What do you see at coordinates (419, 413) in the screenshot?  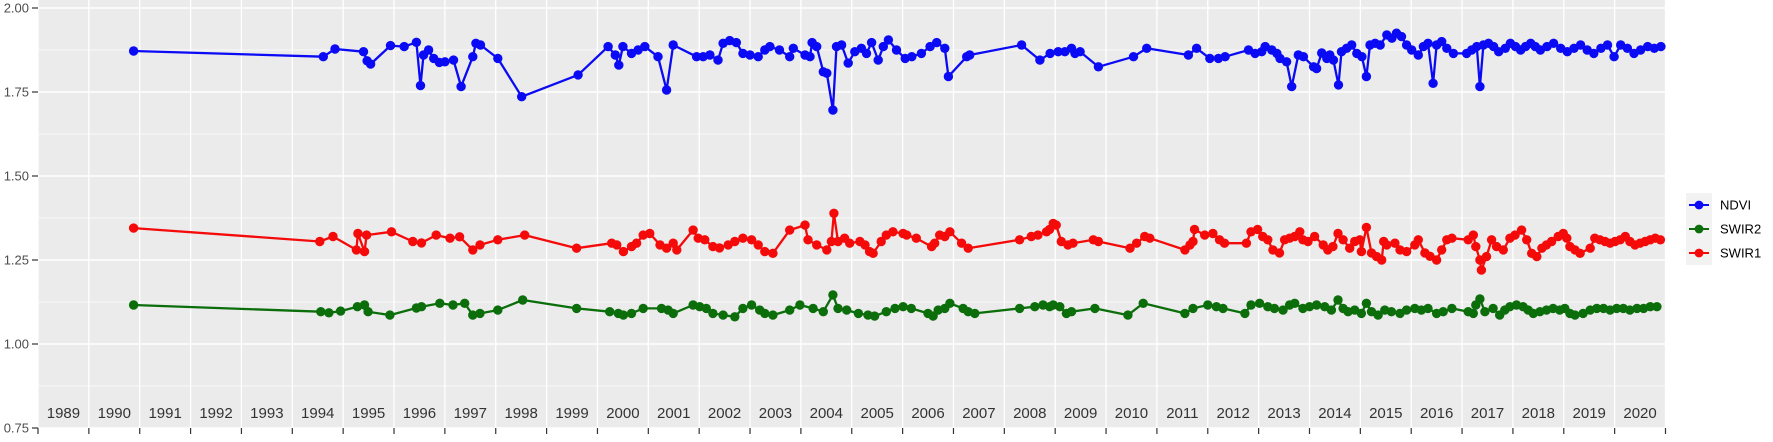 I see `x-axis-label-1996: 1996` at bounding box center [419, 413].